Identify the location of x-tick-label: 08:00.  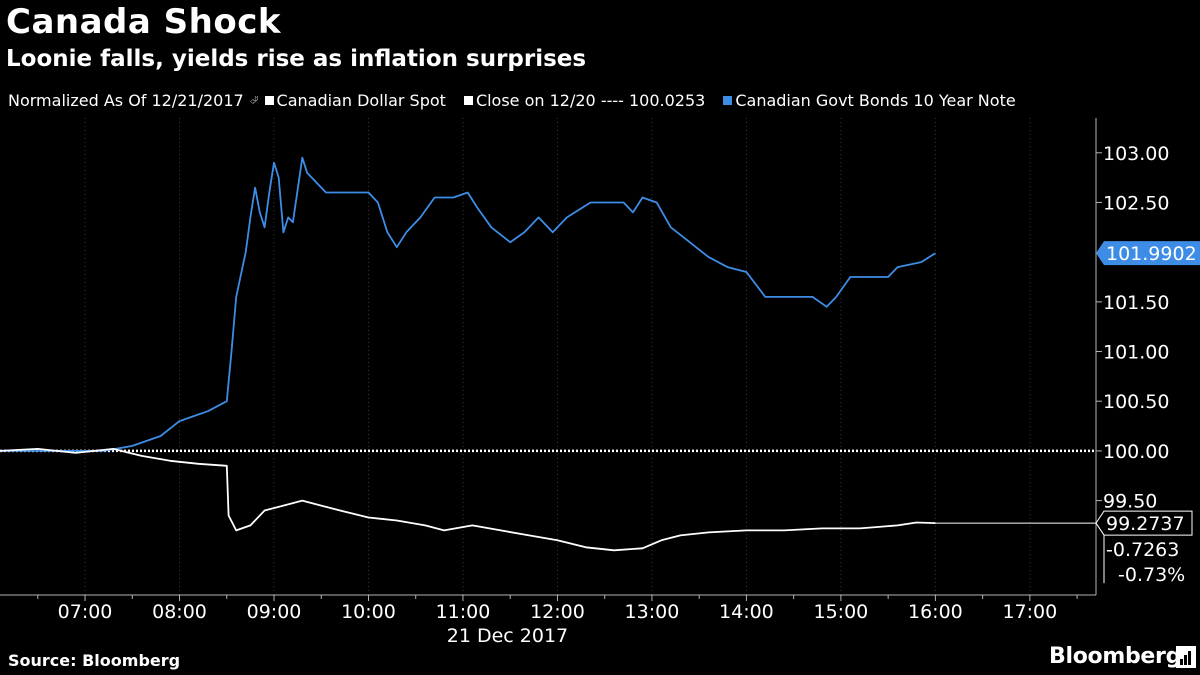
(179, 612).